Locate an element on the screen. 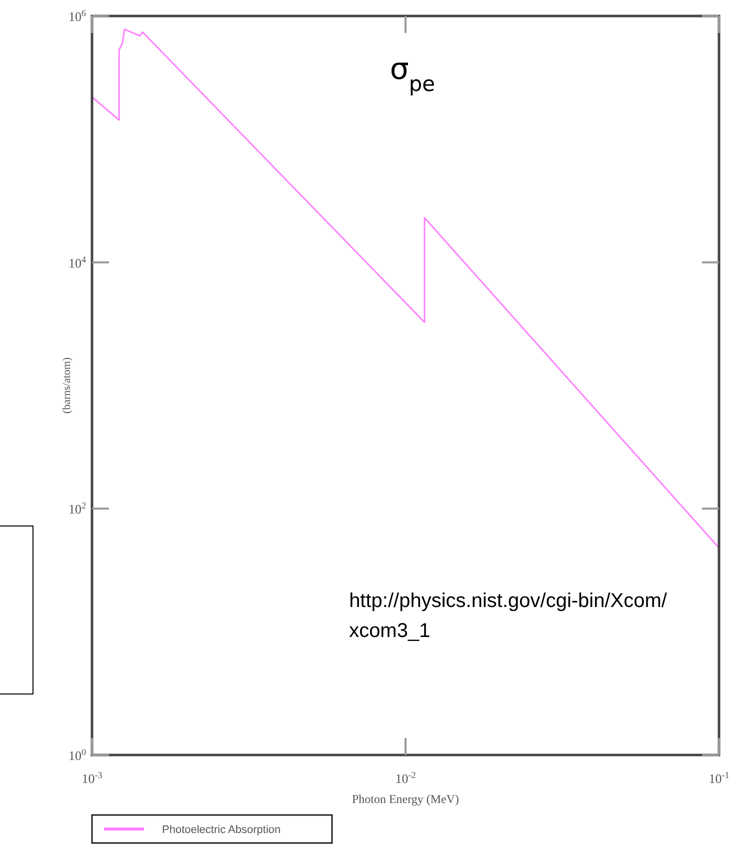 The height and width of the screenshot is (866, 742). y-tick-label: 10$^{2}$ is located at coordinates (77, 508).